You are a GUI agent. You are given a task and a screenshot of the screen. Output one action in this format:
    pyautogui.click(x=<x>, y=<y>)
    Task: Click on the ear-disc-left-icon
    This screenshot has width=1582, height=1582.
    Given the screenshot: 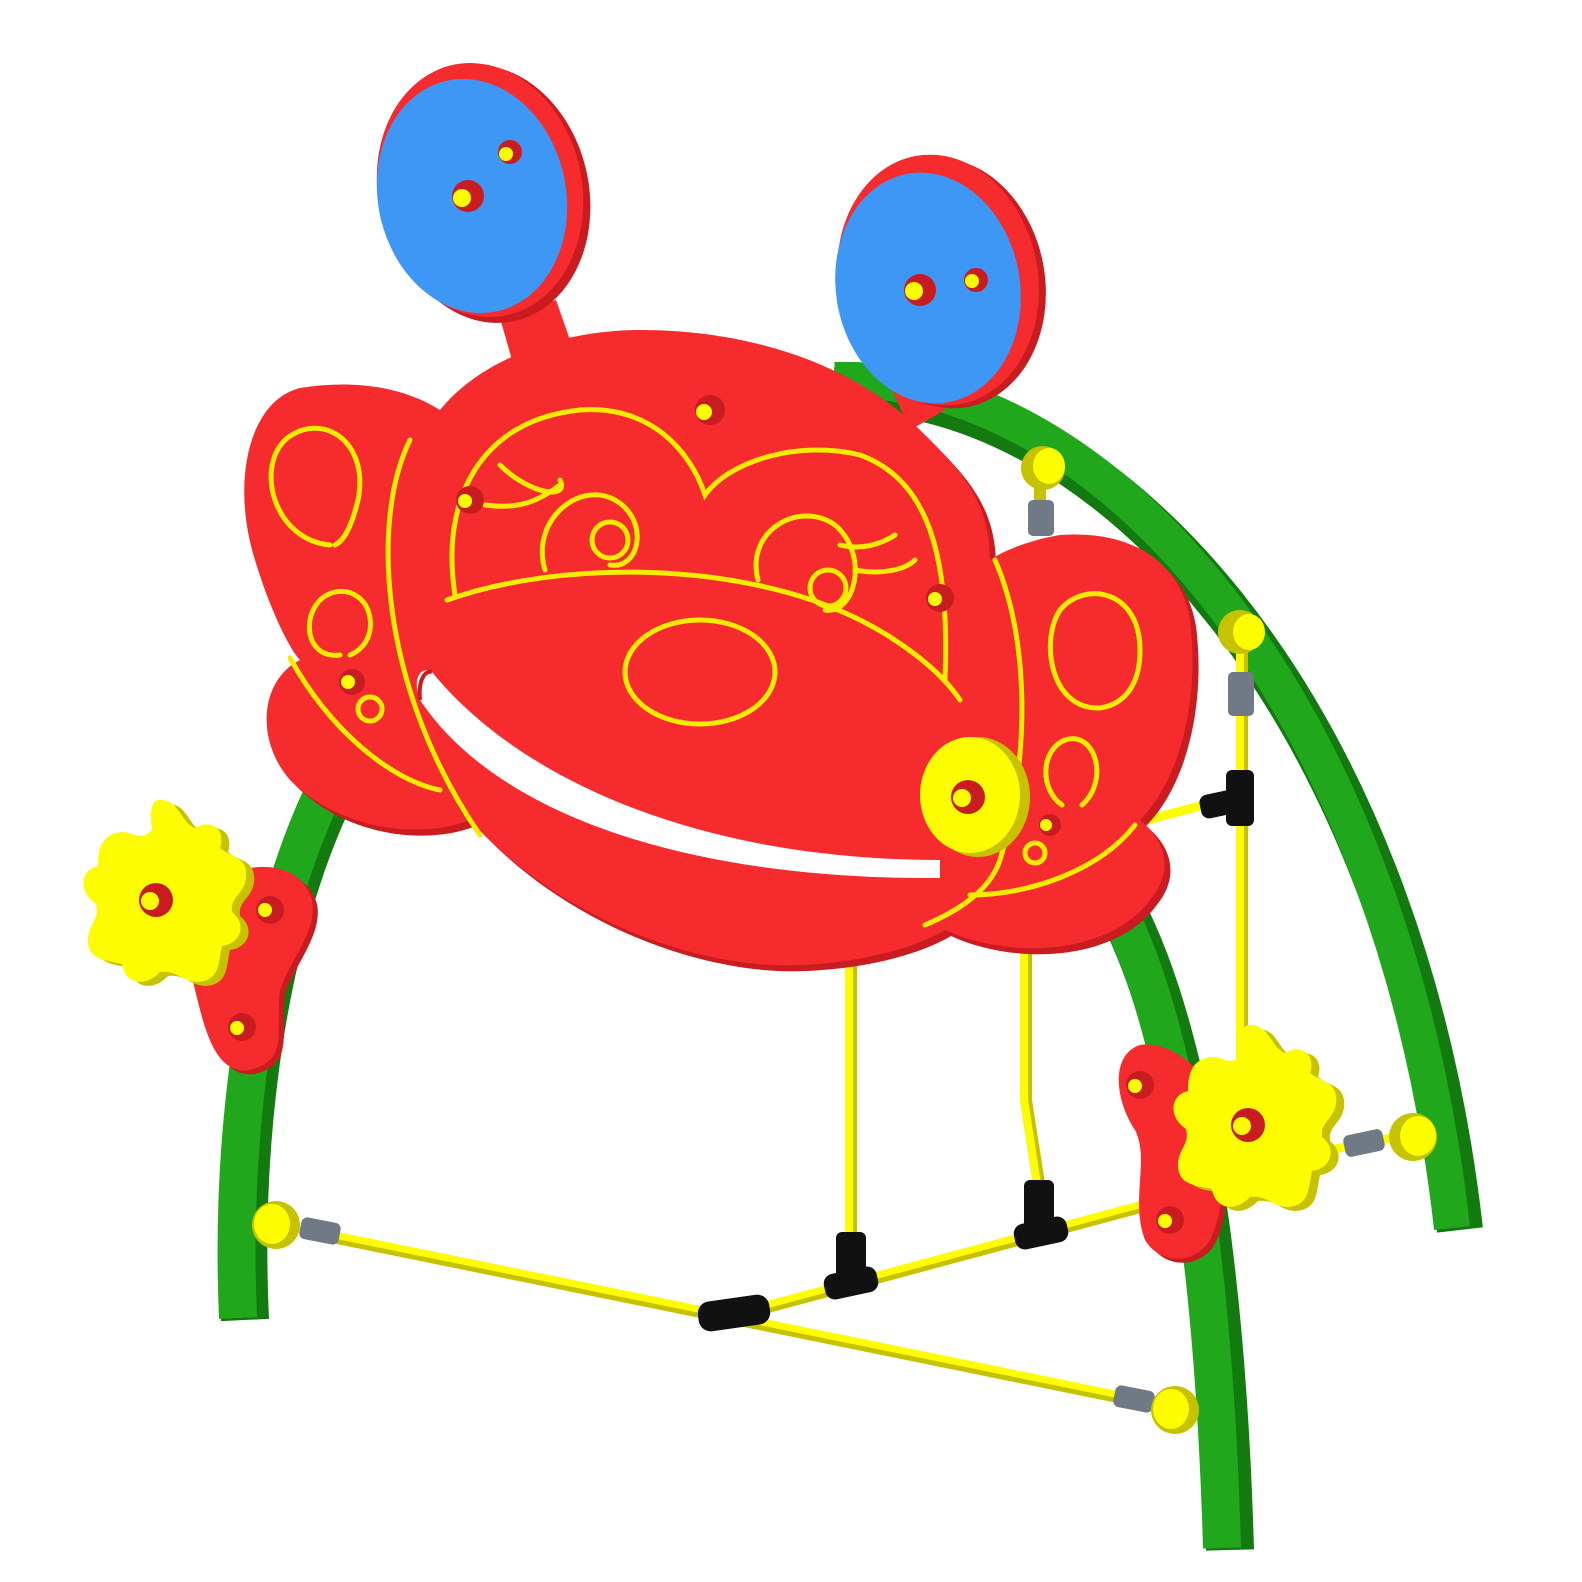 What is the action you would take?
    pyautogui.click(x=483, y=211)
    